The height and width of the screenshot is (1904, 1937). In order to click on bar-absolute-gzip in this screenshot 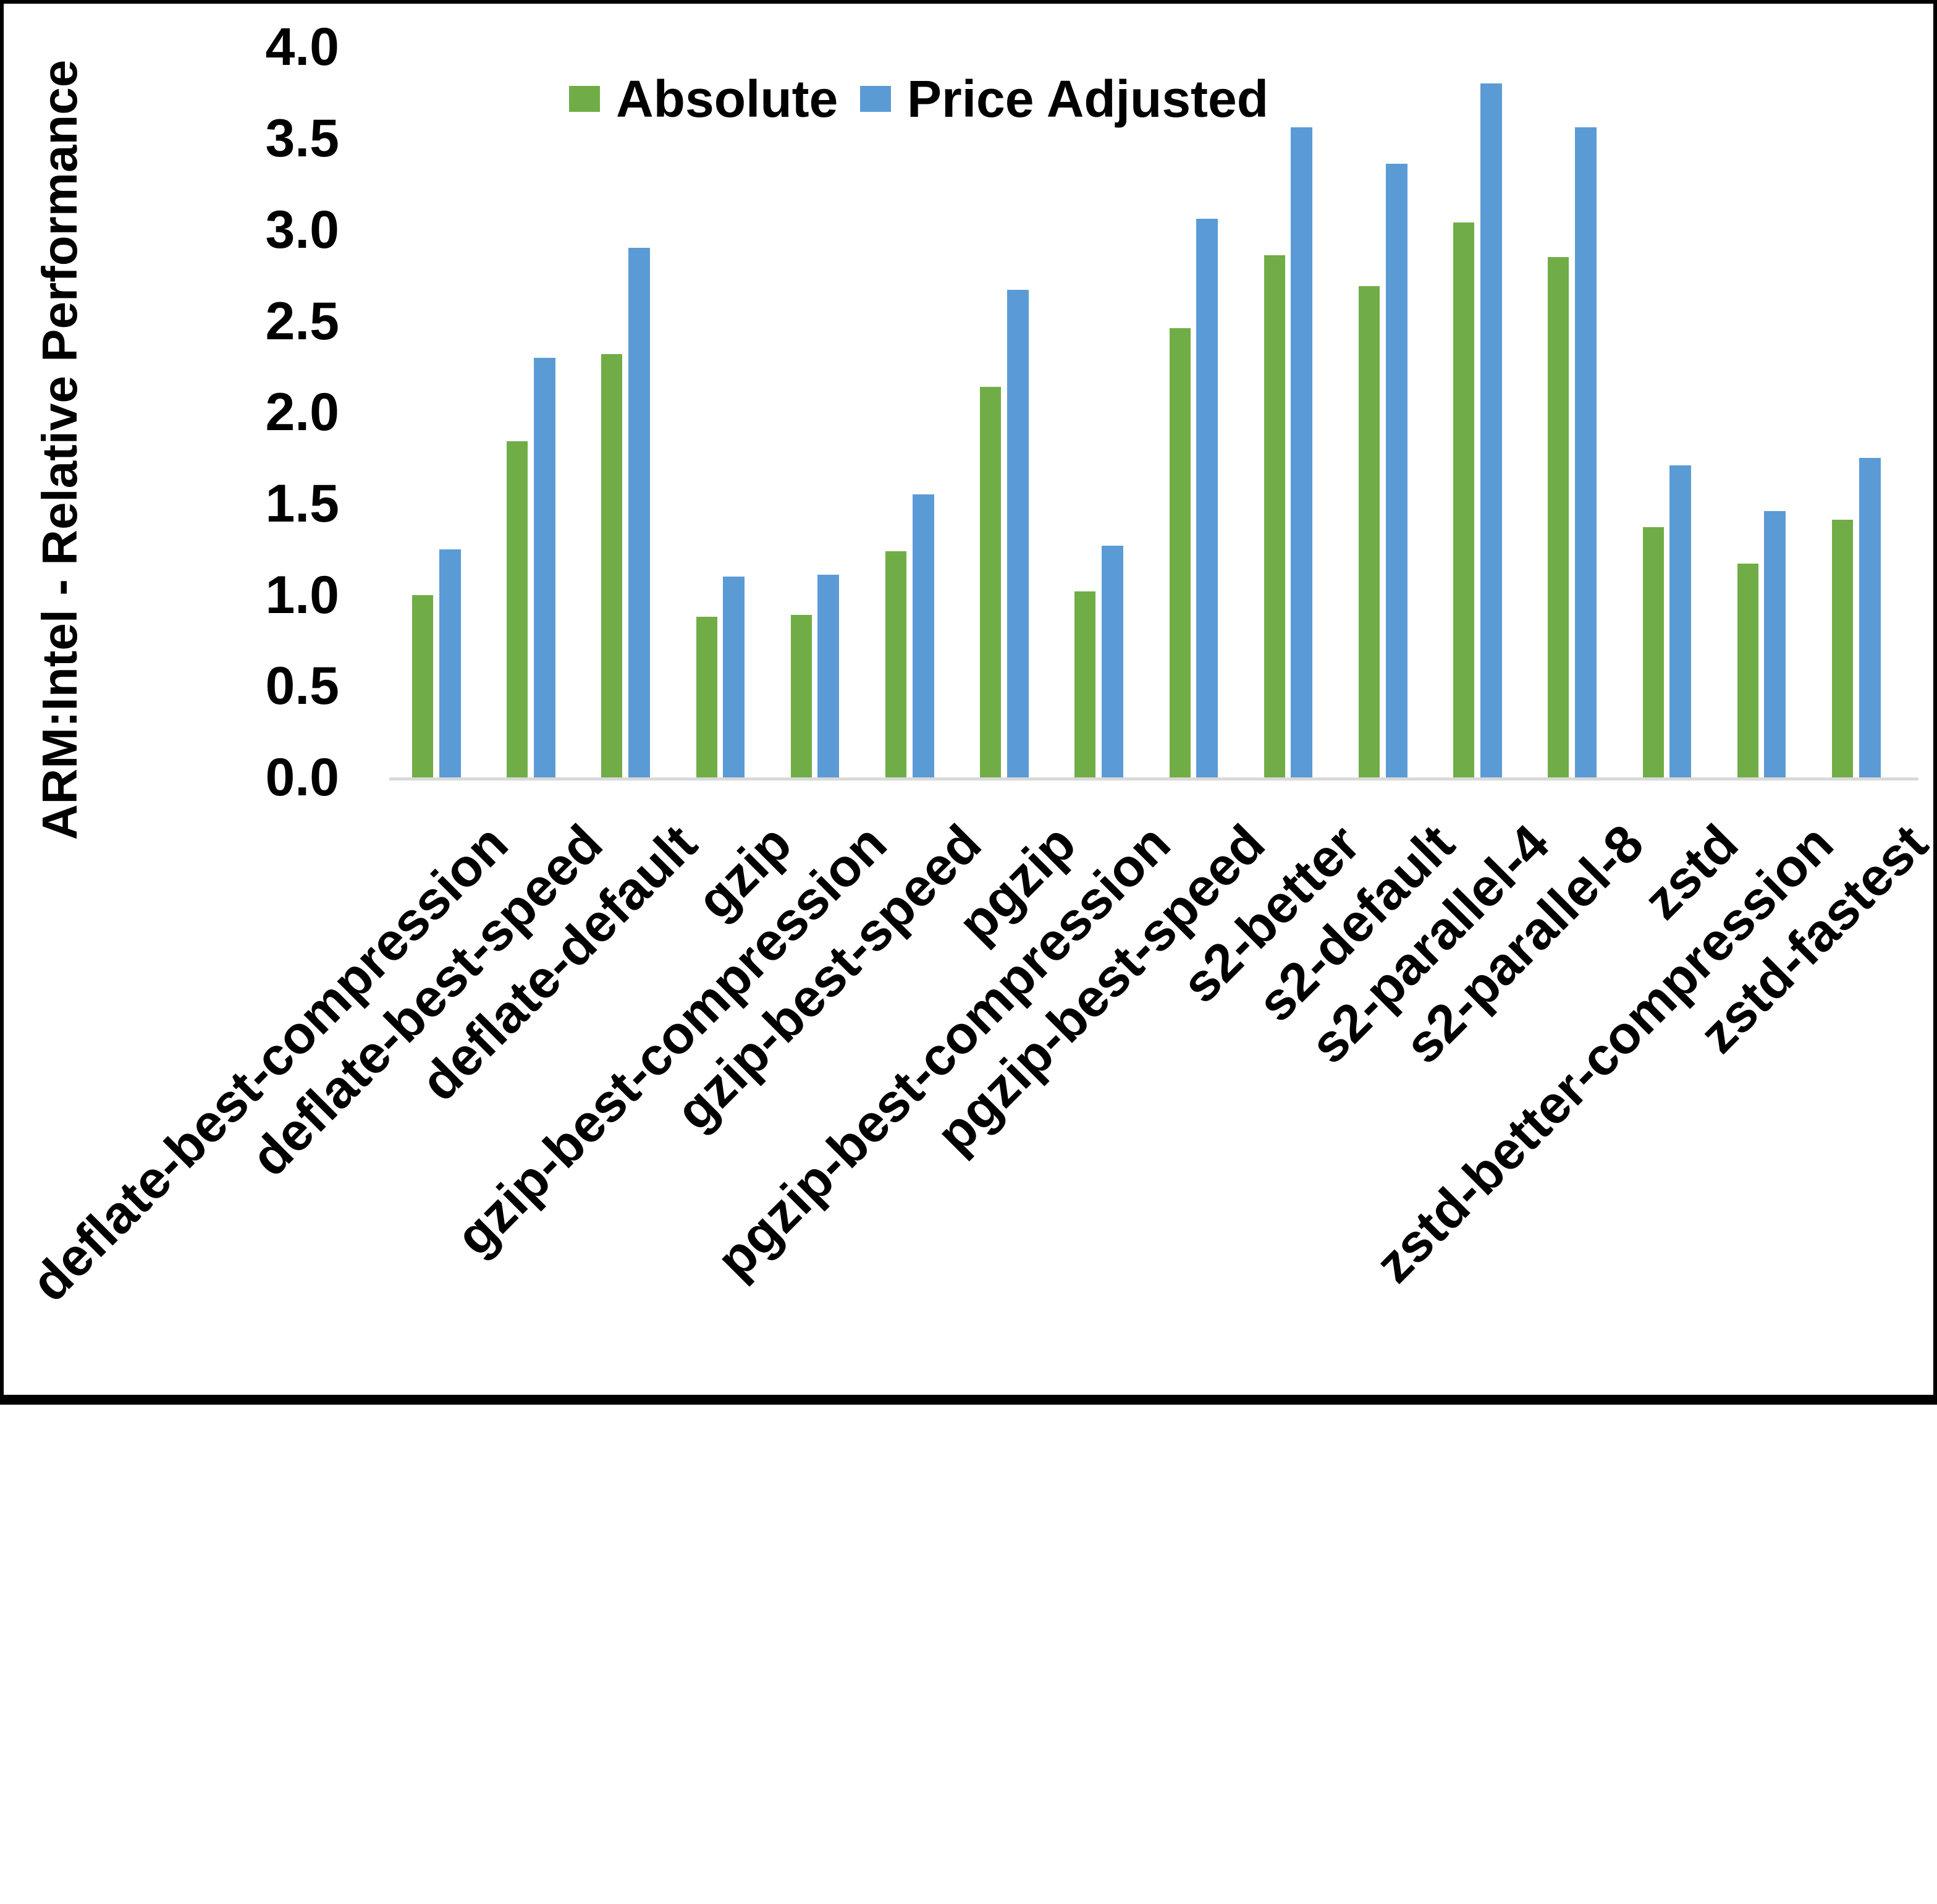, I will do `click(706, 697)`.